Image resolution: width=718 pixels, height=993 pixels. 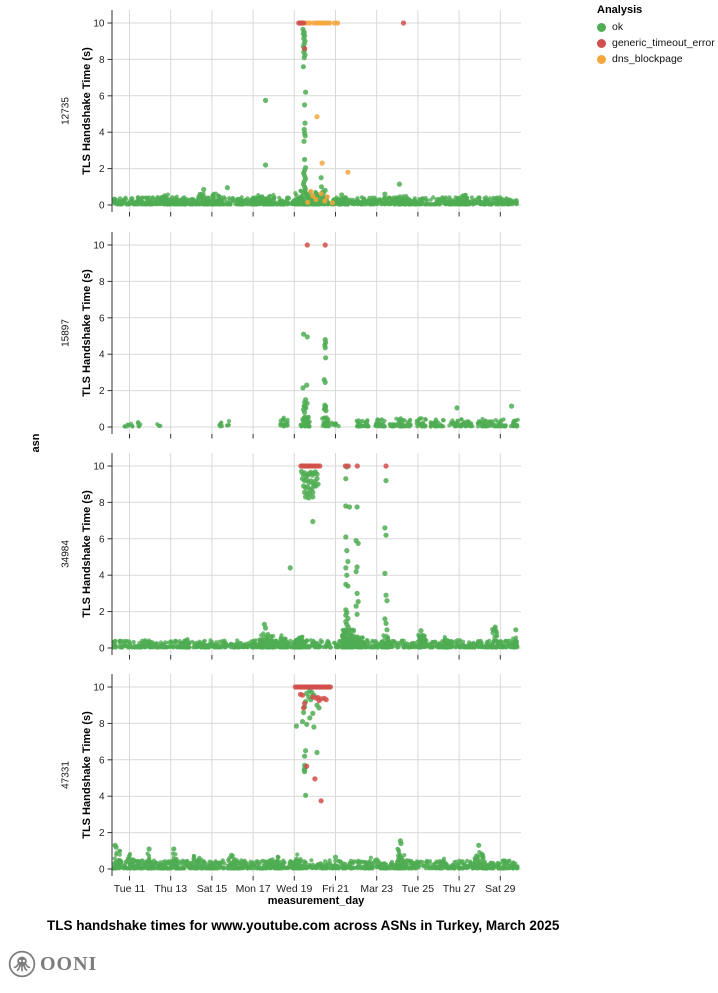 I want to click on legend-item-label: generic_timeout_error, so click(x=663, y=43).